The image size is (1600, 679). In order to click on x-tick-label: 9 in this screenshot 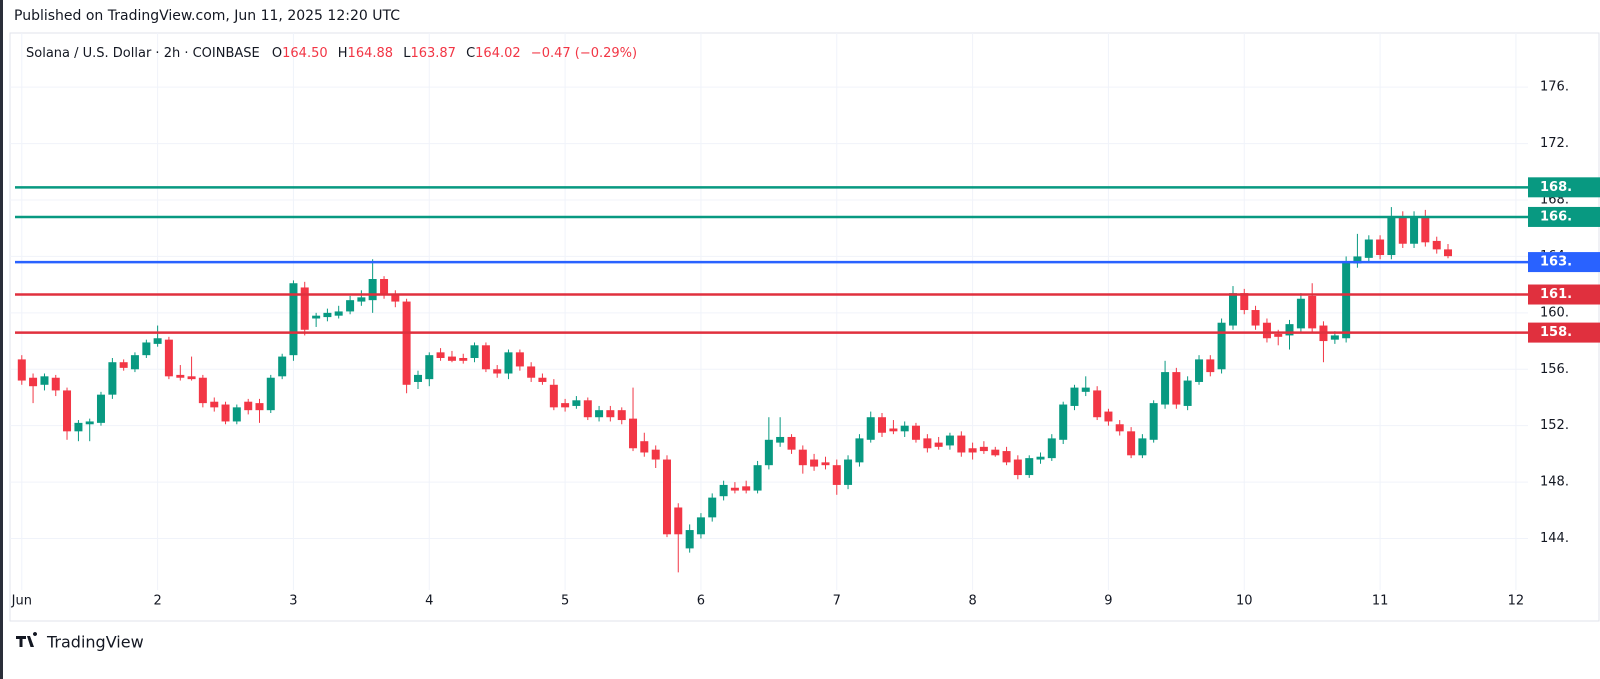, I will do `click(1108, 601)`.